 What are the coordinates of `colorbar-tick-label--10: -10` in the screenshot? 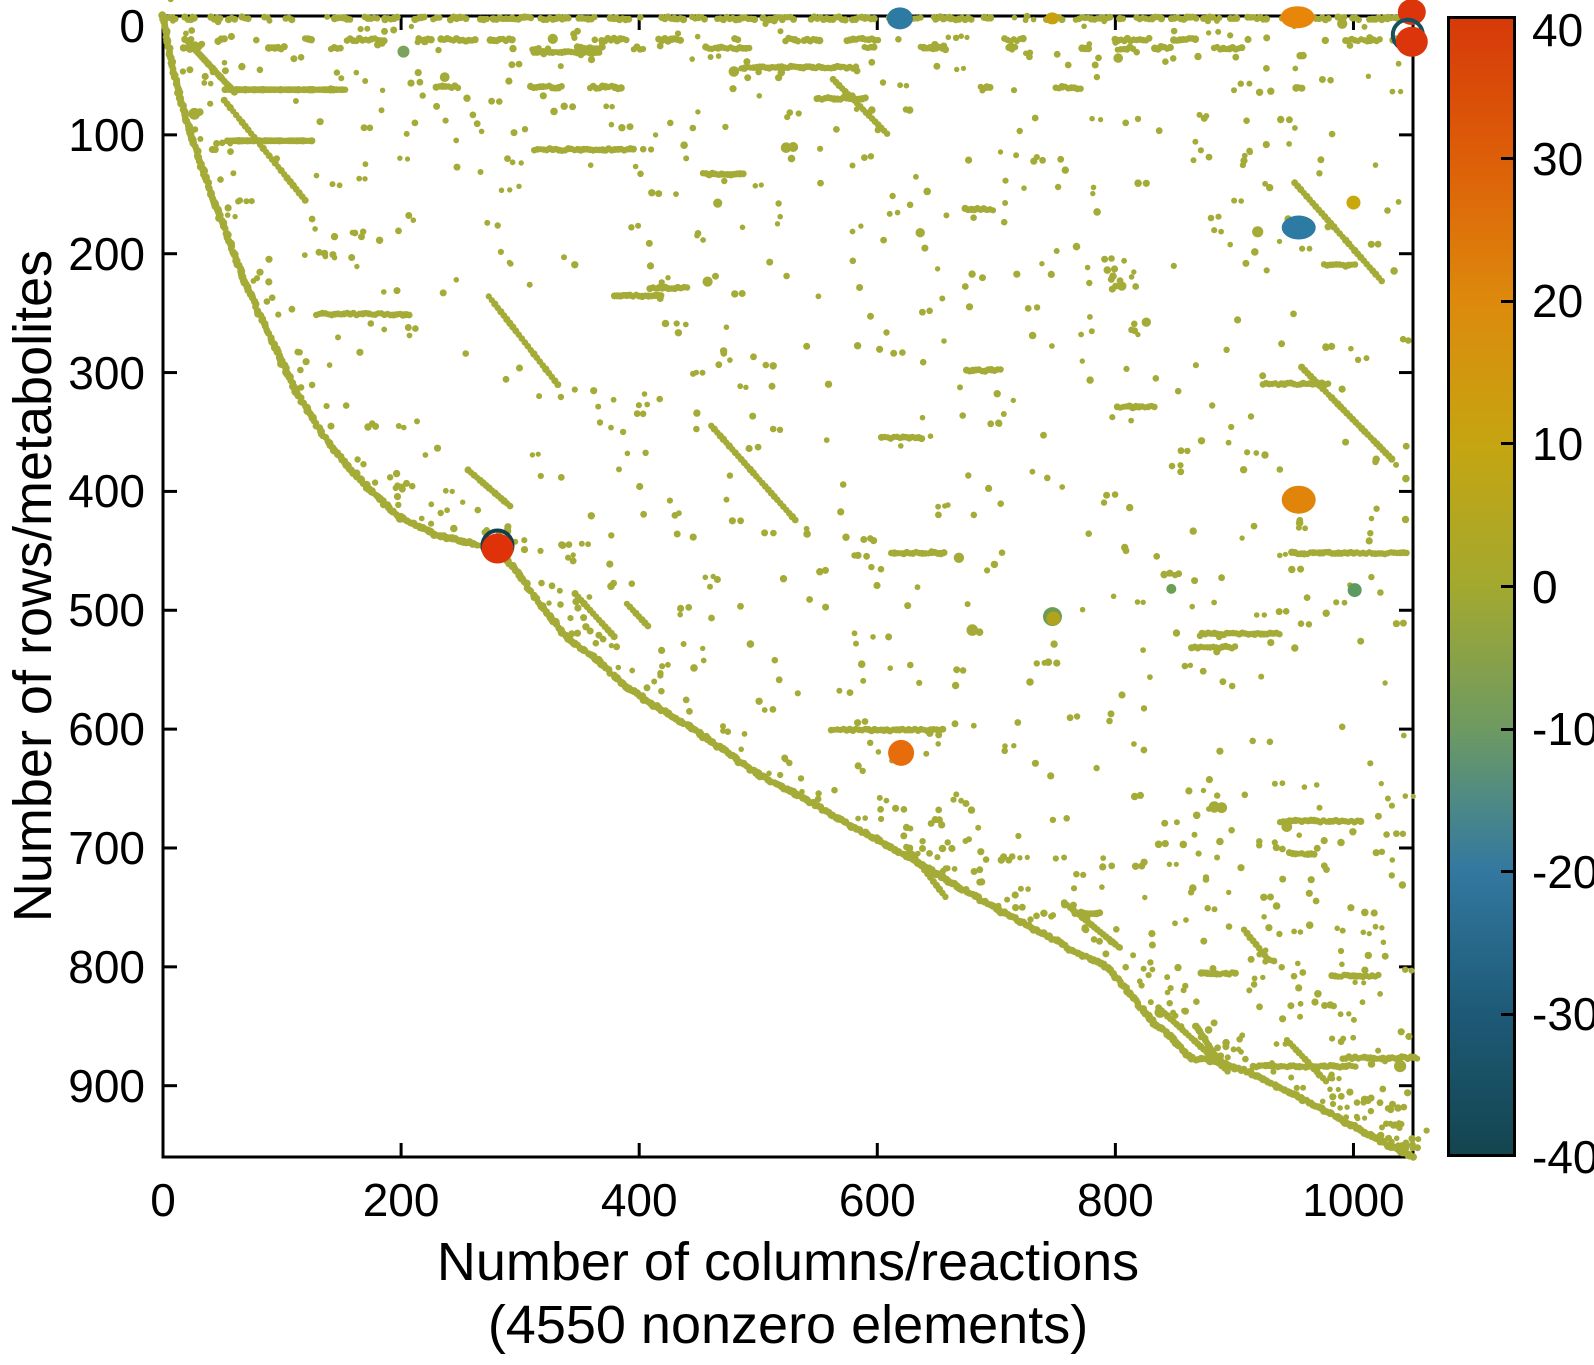 It's located at (1563, 729).